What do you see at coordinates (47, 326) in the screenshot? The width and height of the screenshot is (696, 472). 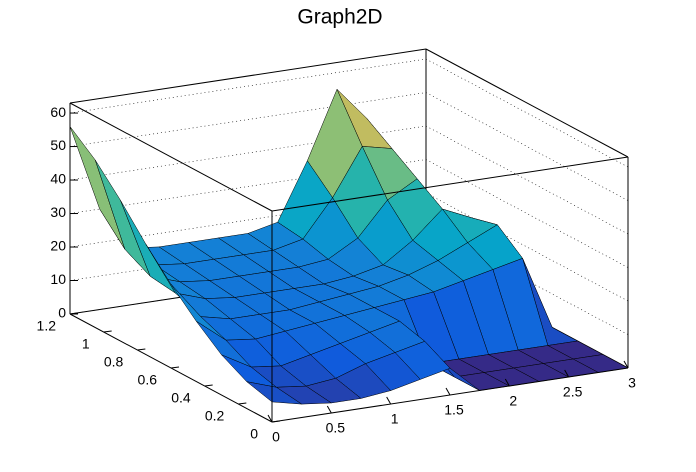 I see `y-tick-label: 1.2` at bounding box center [47, 326].